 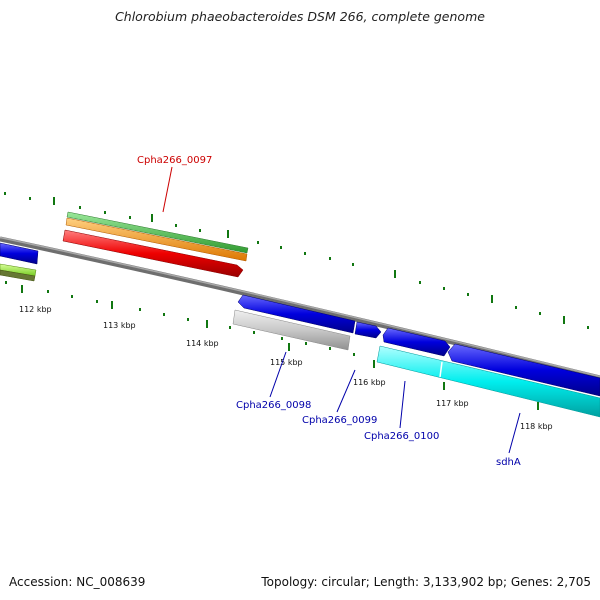 What do you see at coordinates (19, 253) in the screenshot?
I see `feature-blue-left` at bounding box center [19, 253].